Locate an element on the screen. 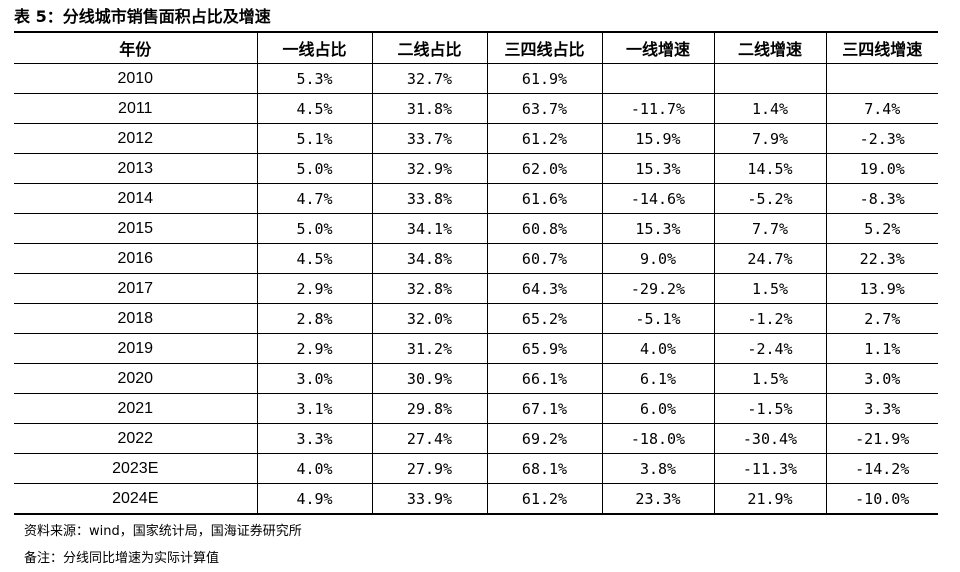  value-cell: 9.0% is located at coordinates (658, 258).